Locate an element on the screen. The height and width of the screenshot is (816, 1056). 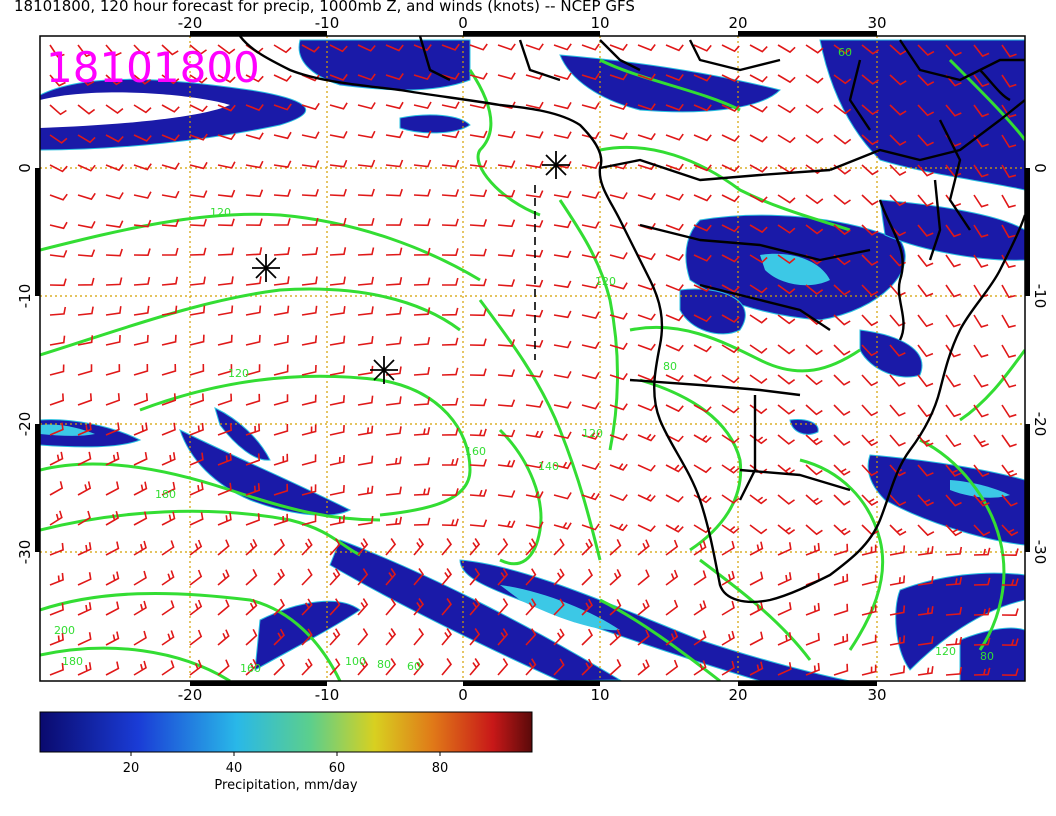
svg-text: 30 is located at coordinates (876, 23).